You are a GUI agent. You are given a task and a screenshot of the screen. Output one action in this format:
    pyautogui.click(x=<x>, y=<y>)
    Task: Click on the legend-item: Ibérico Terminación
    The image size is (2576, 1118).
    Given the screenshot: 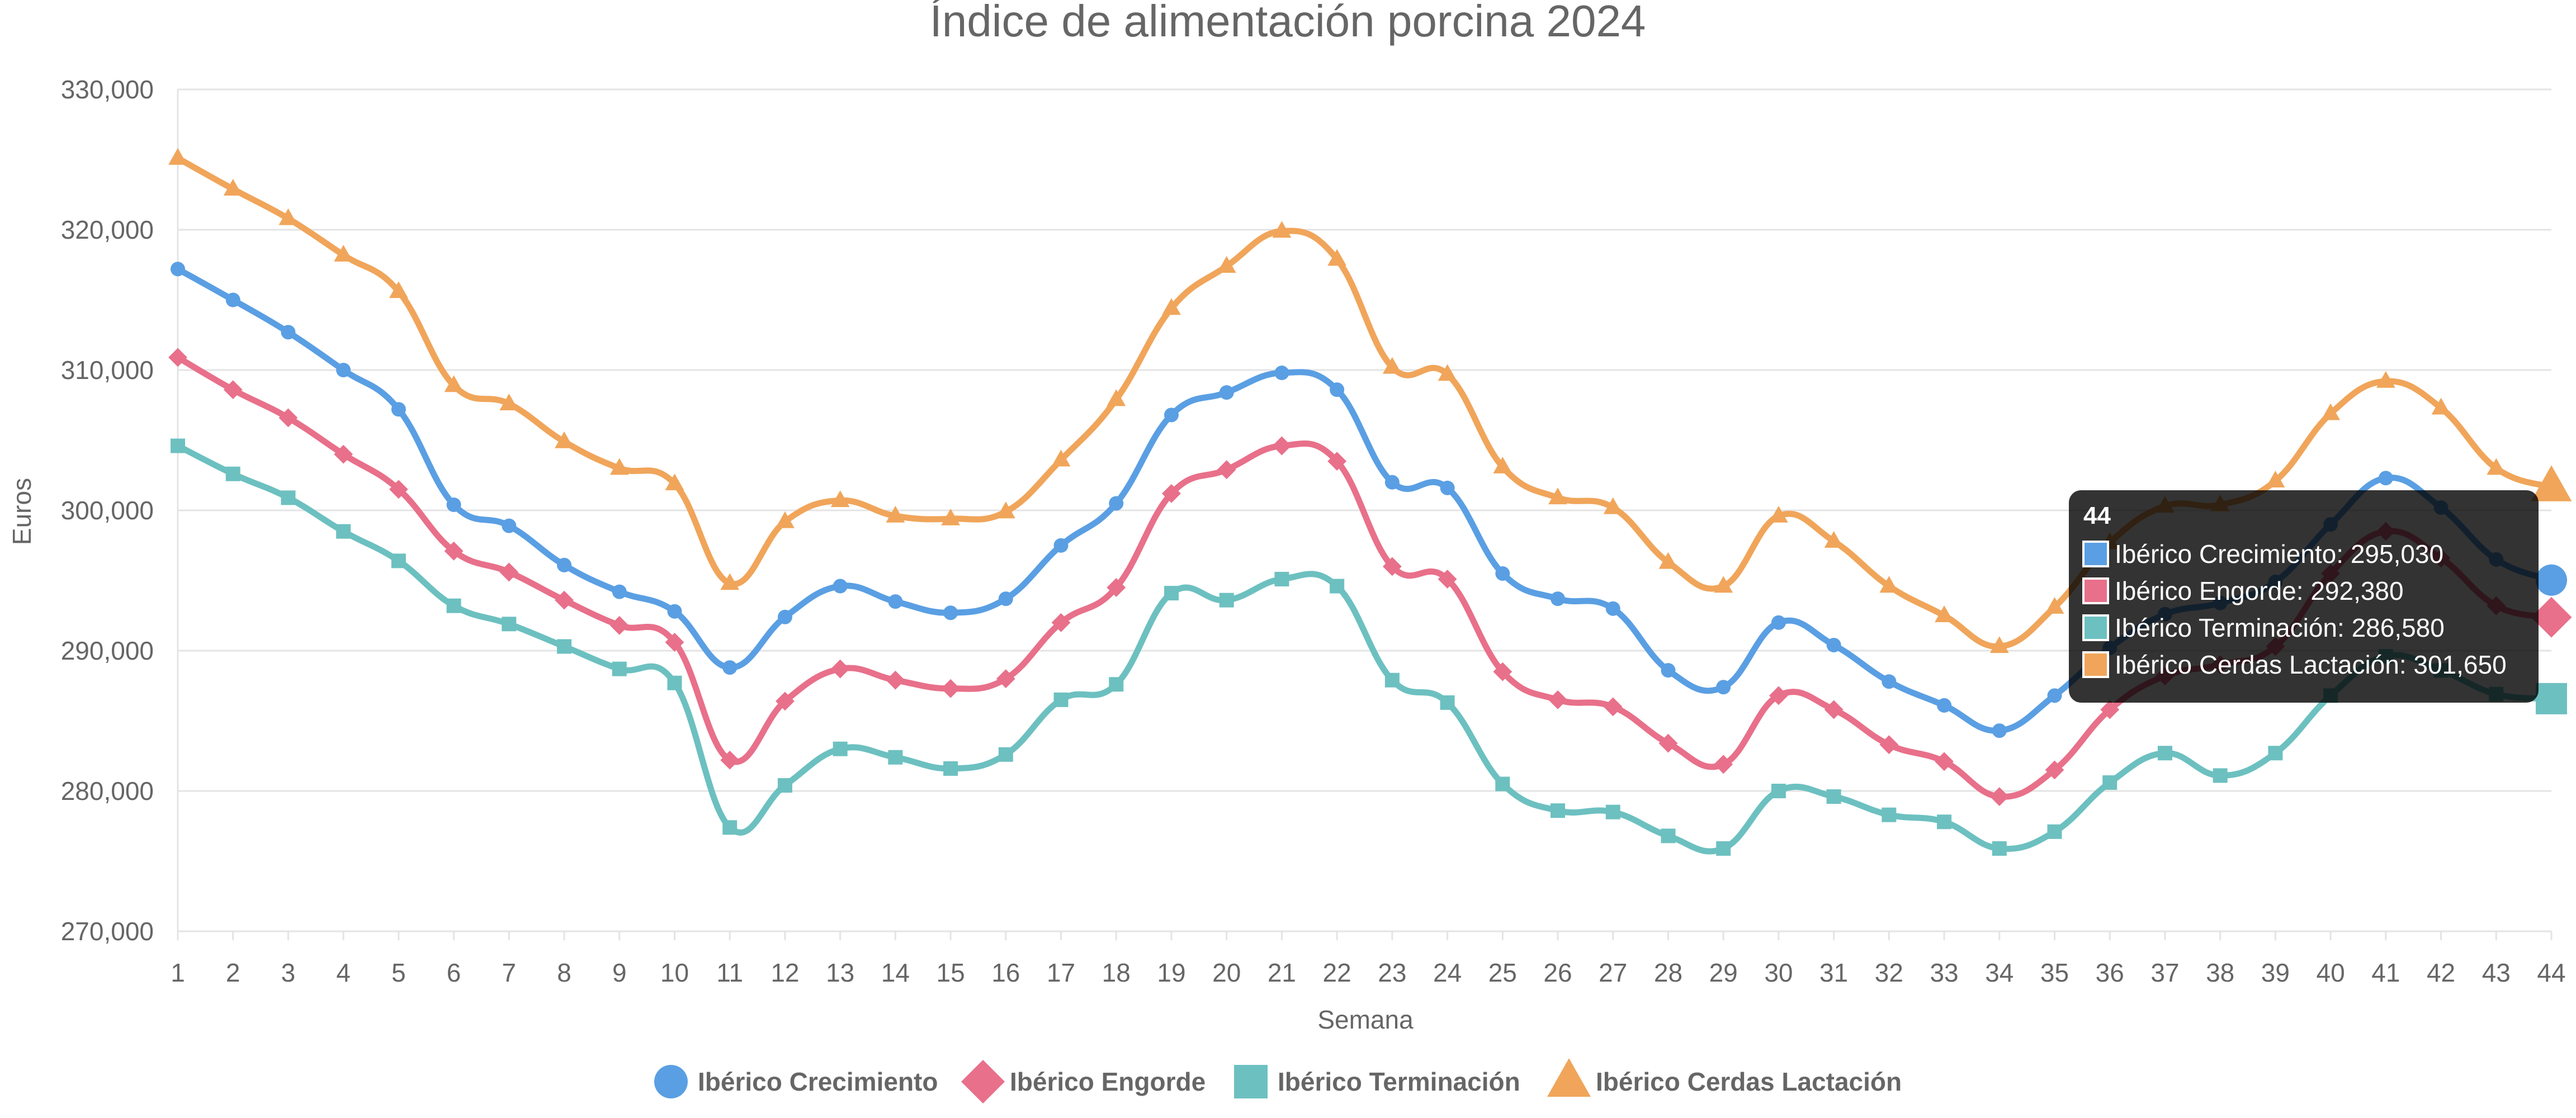 What is the action you would take?
    pyautogui.click(x=1377, y=1081)
    